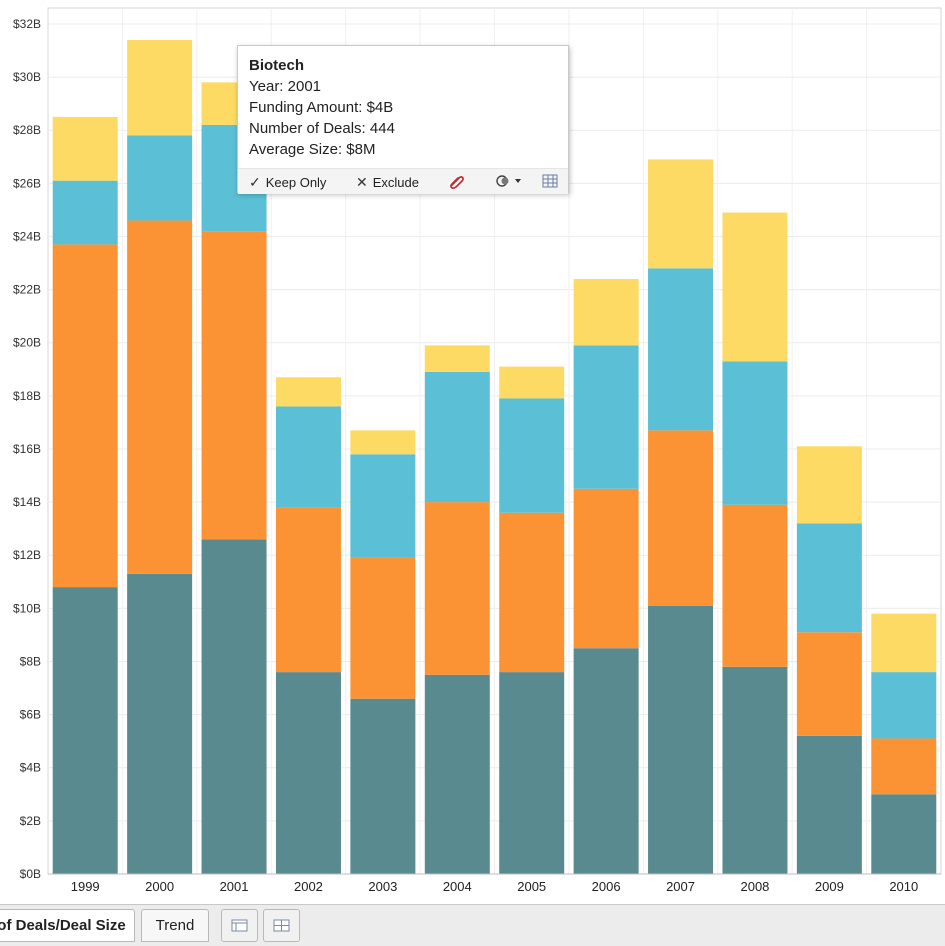 Image resolution: width=945 pixels, height=946 pixels. I want to click on y-tick-label: $18B, so click(27, 396).